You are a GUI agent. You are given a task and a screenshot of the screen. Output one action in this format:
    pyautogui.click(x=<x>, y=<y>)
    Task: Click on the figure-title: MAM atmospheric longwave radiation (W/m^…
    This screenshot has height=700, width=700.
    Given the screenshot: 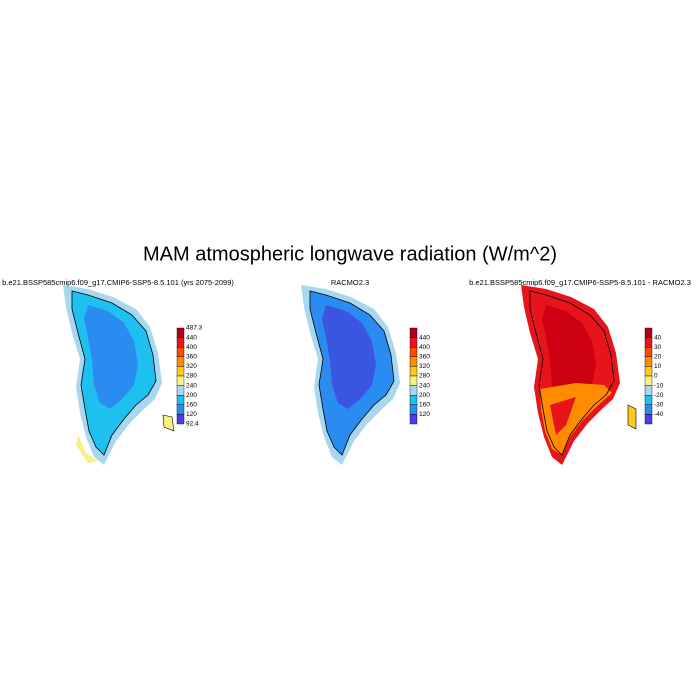 What is the action you would take?
    pyautogui.click(x=350, y=254)
    